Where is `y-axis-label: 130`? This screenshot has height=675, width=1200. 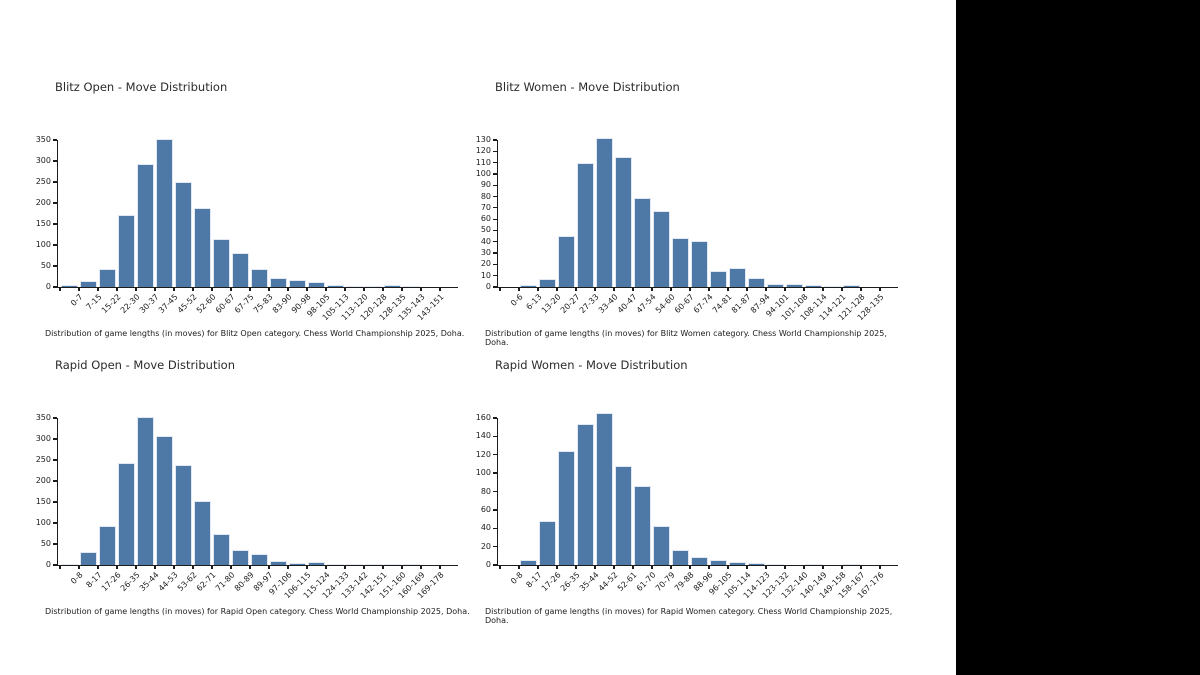 y-axis-label: 130 is located at coordinates (483, 139).